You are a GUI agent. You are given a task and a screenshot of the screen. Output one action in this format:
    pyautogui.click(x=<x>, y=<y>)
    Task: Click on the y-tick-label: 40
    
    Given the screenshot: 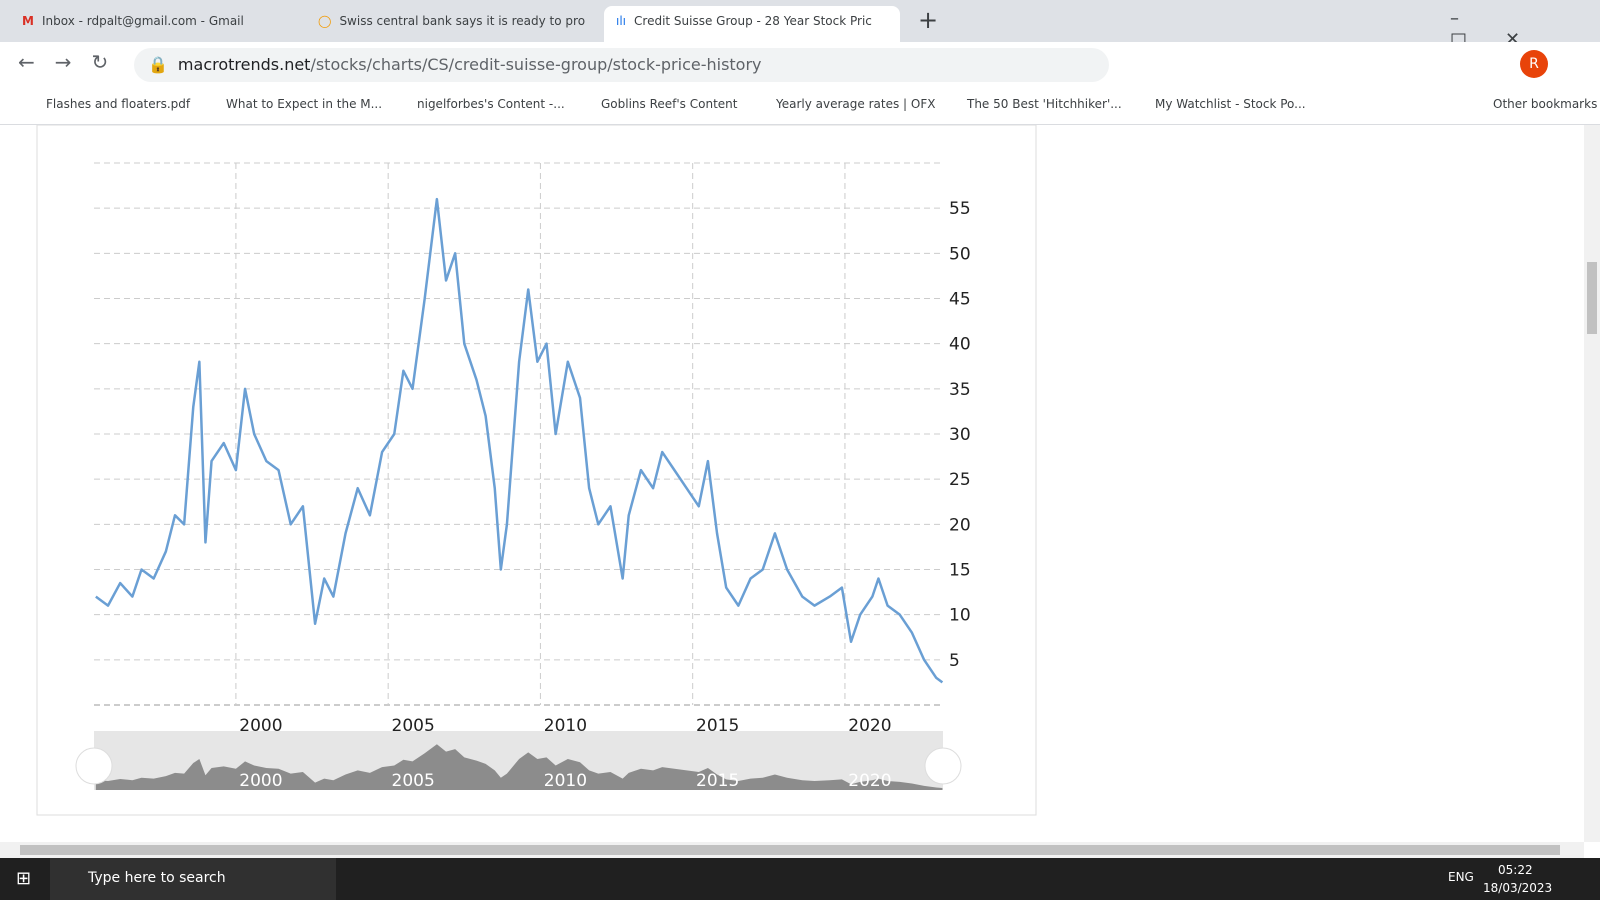 What is the action you would take?
    pyautogui.click(x=960, y=345)
    